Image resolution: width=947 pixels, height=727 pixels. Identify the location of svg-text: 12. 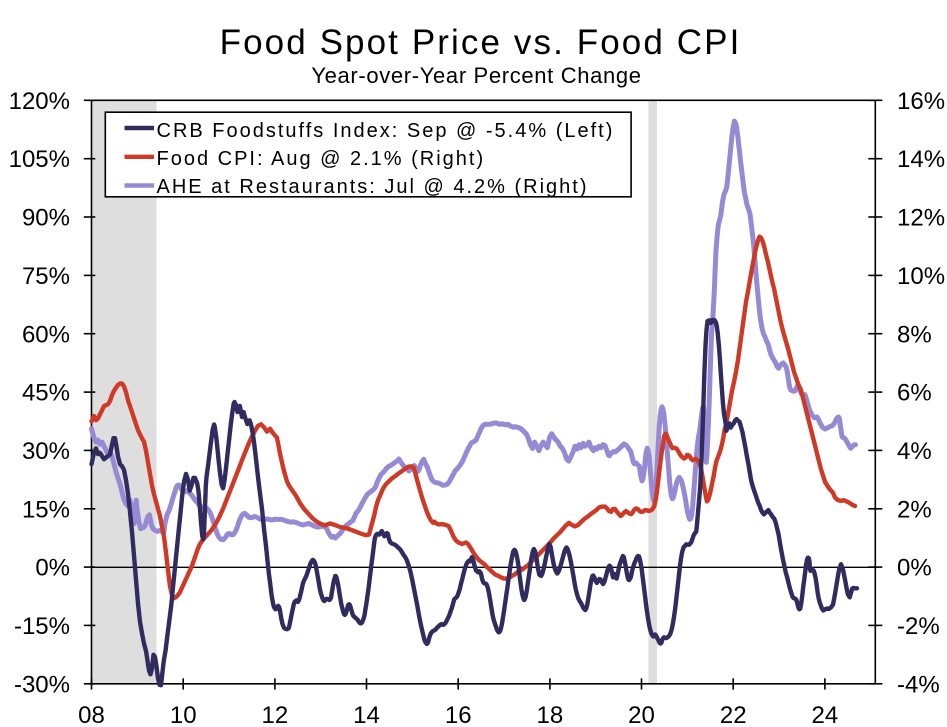
(275, 714).